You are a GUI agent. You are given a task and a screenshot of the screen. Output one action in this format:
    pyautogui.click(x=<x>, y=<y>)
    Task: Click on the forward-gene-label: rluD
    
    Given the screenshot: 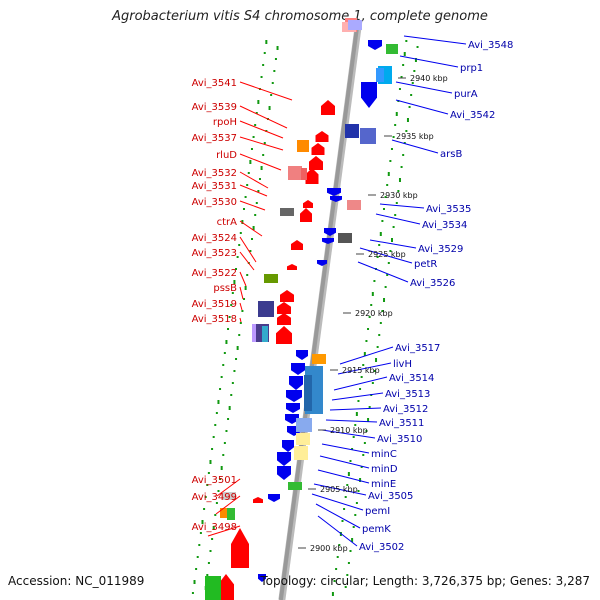 What is the action you would take?
    pyautogui.click(x=226, y=155)
    